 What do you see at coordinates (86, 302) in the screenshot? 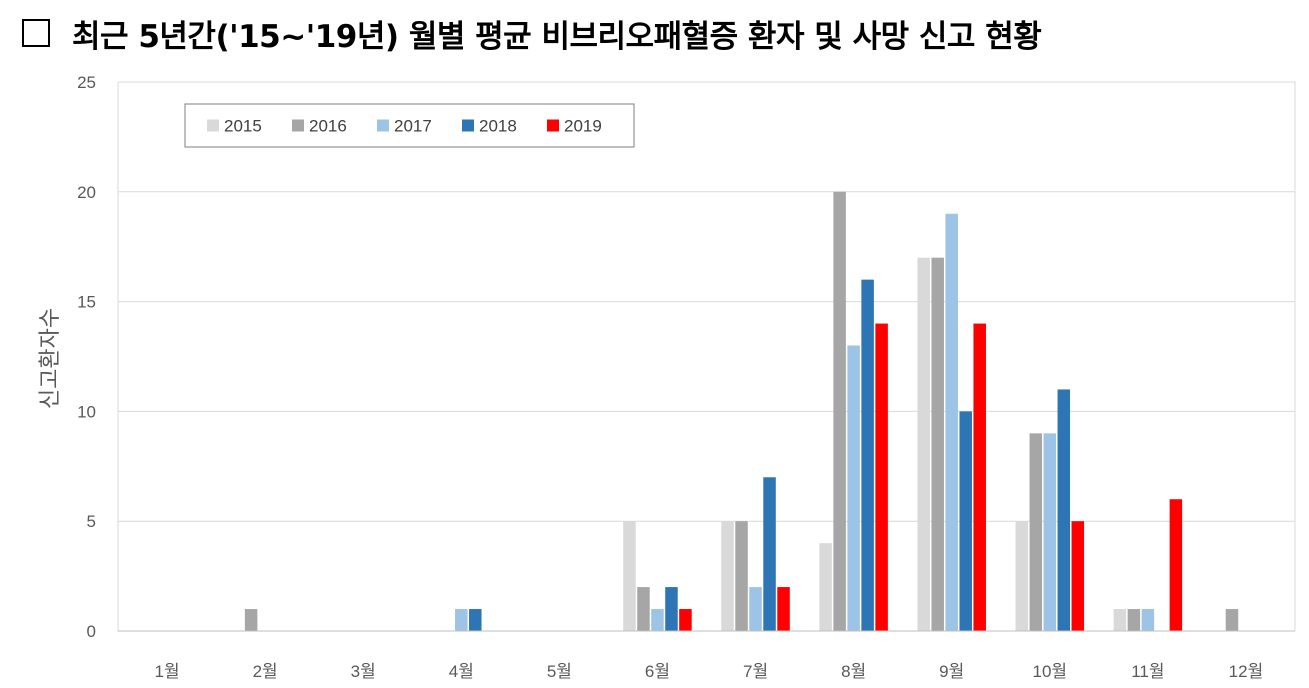
I see `y-tick-label: 15` at bounding box center [86, 302].